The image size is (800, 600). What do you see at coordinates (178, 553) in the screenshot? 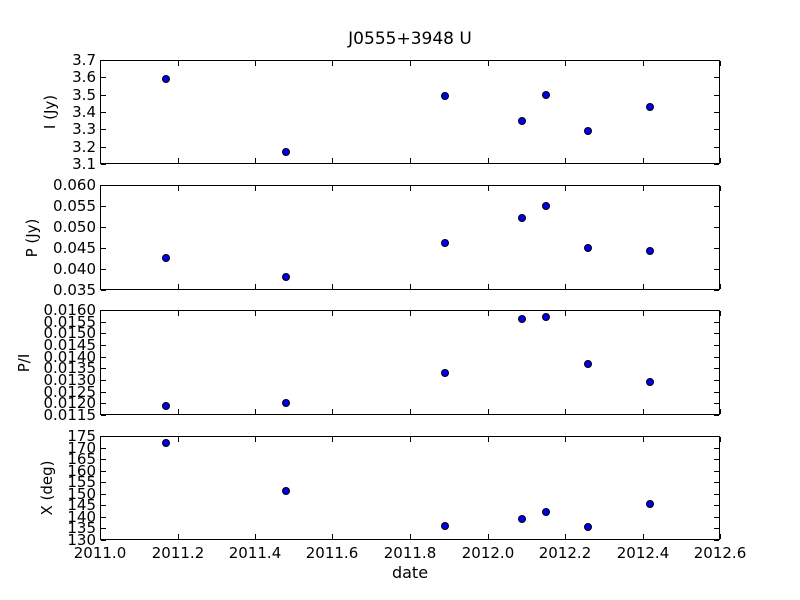
I see `x-tick-label: 2011.2` at bounding box center [178, 553].